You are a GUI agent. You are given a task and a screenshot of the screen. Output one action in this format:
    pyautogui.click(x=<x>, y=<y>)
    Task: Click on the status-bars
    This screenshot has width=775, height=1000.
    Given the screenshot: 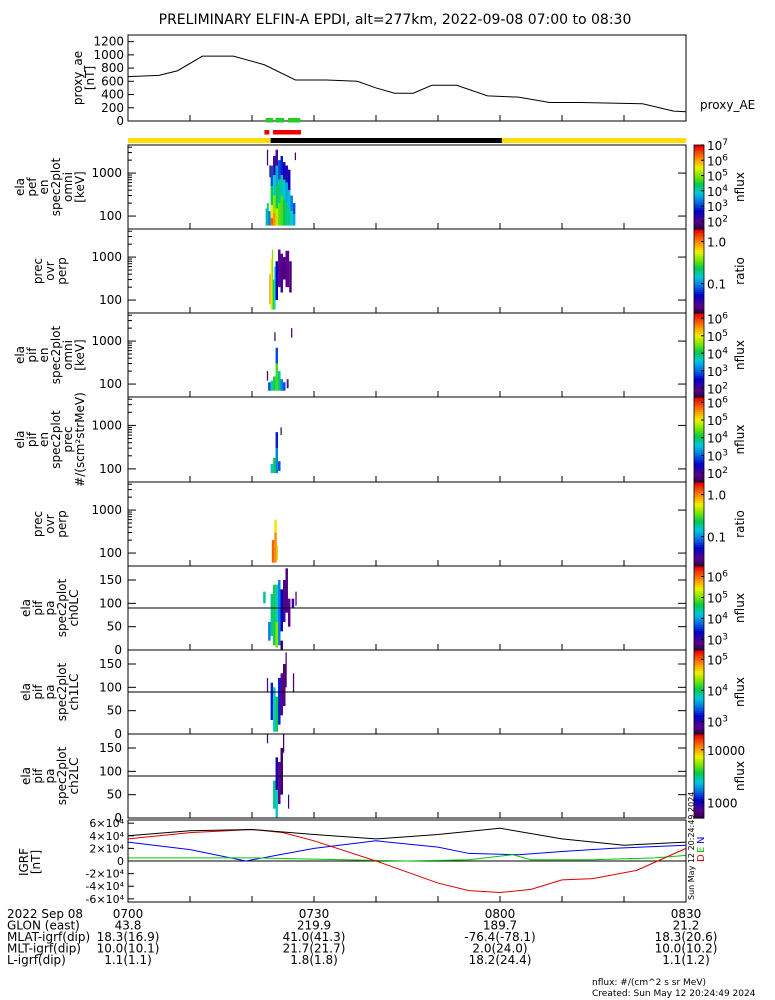 What is the action you would take?
    pyautogui.click(x=407, y=130)
    